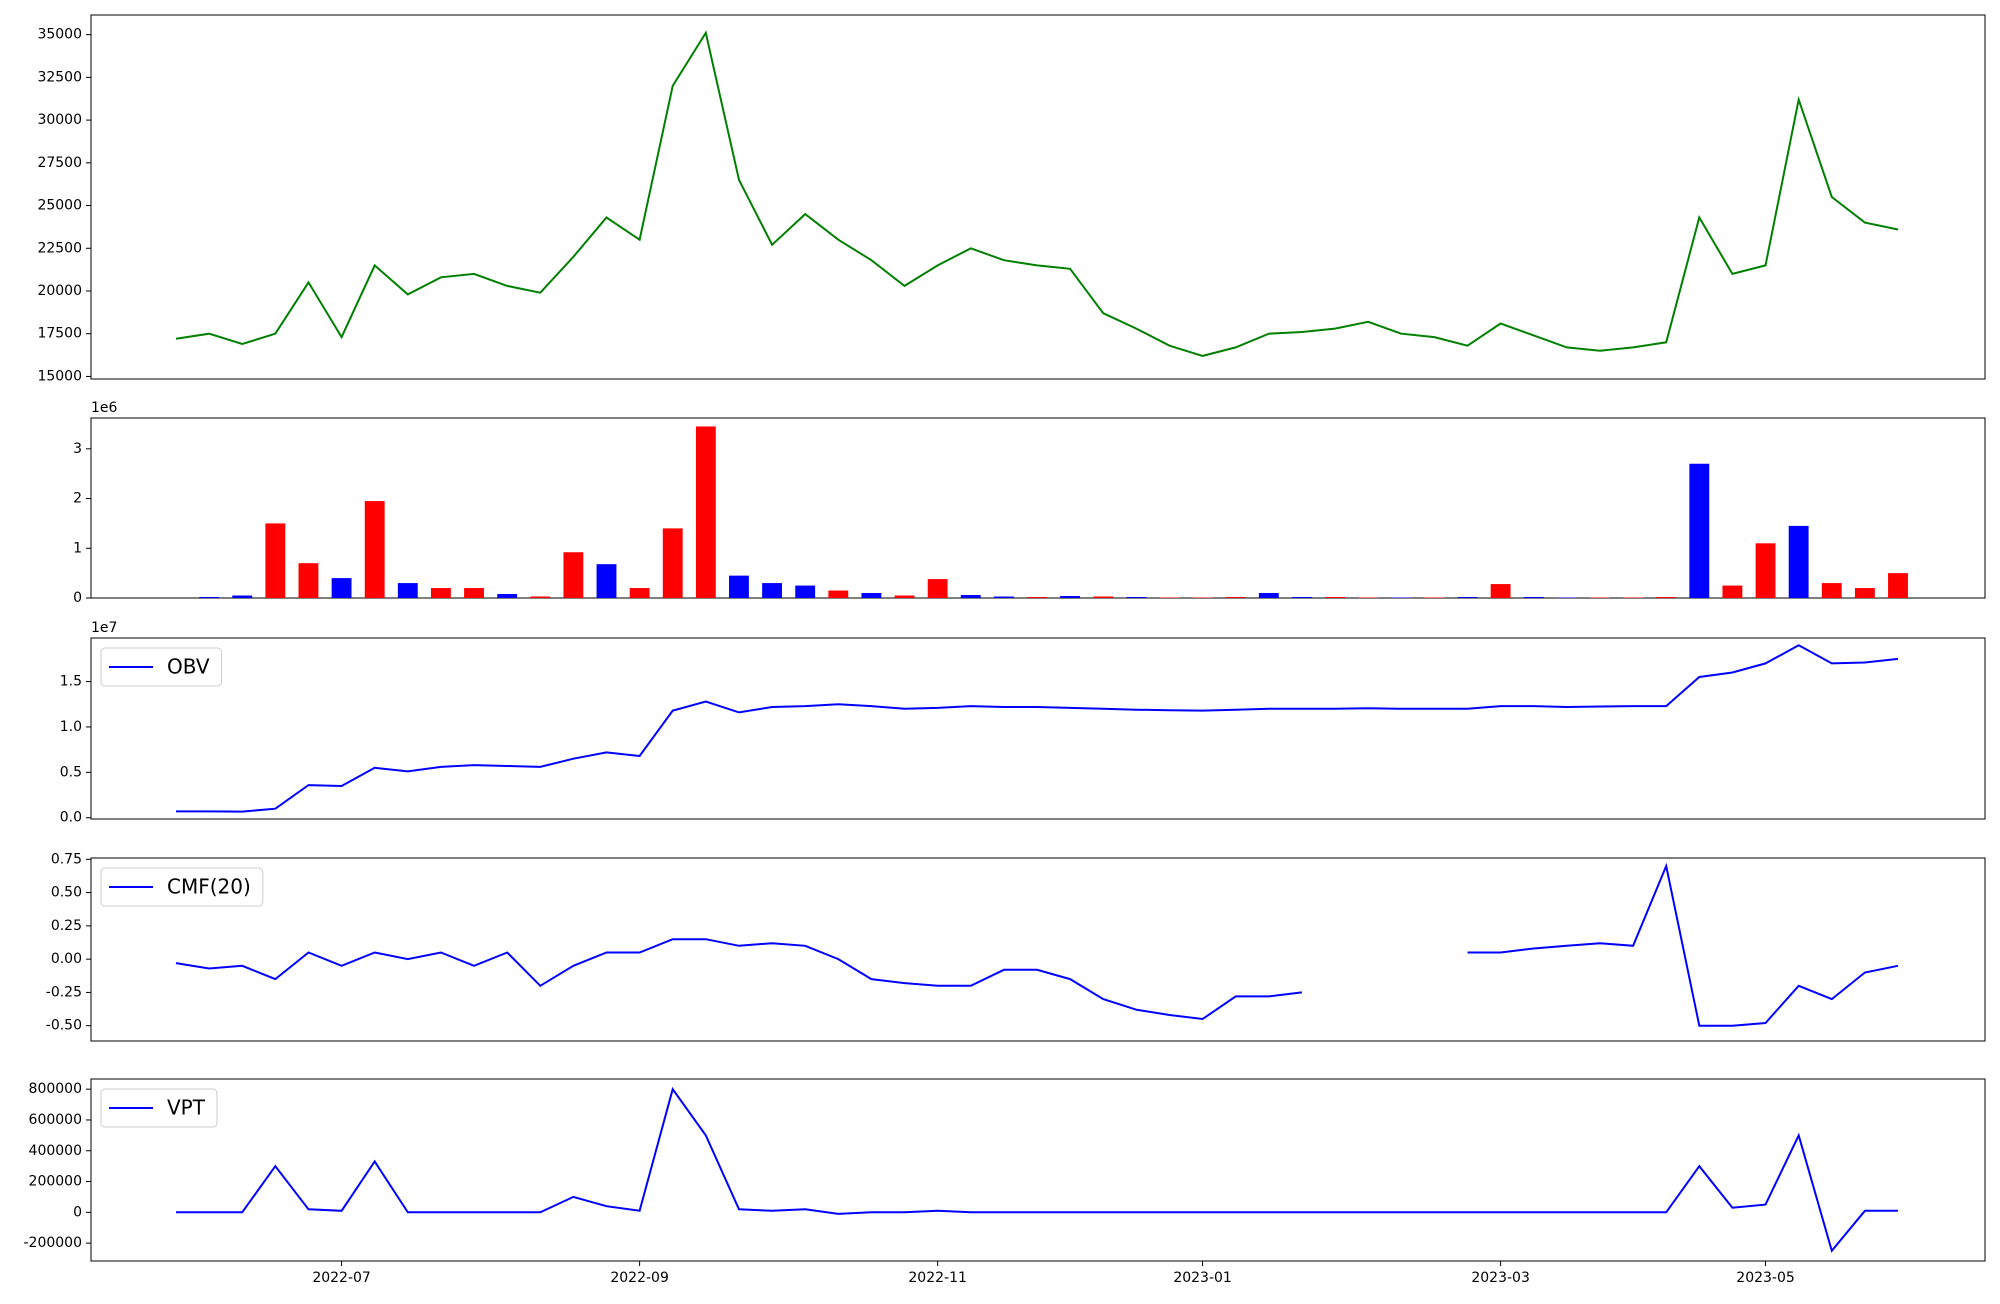 The image size is (2000, 1304). Describe the element at coordinates (77, 548) in the screenshot. I see `y-tick-label: 1` at that location.